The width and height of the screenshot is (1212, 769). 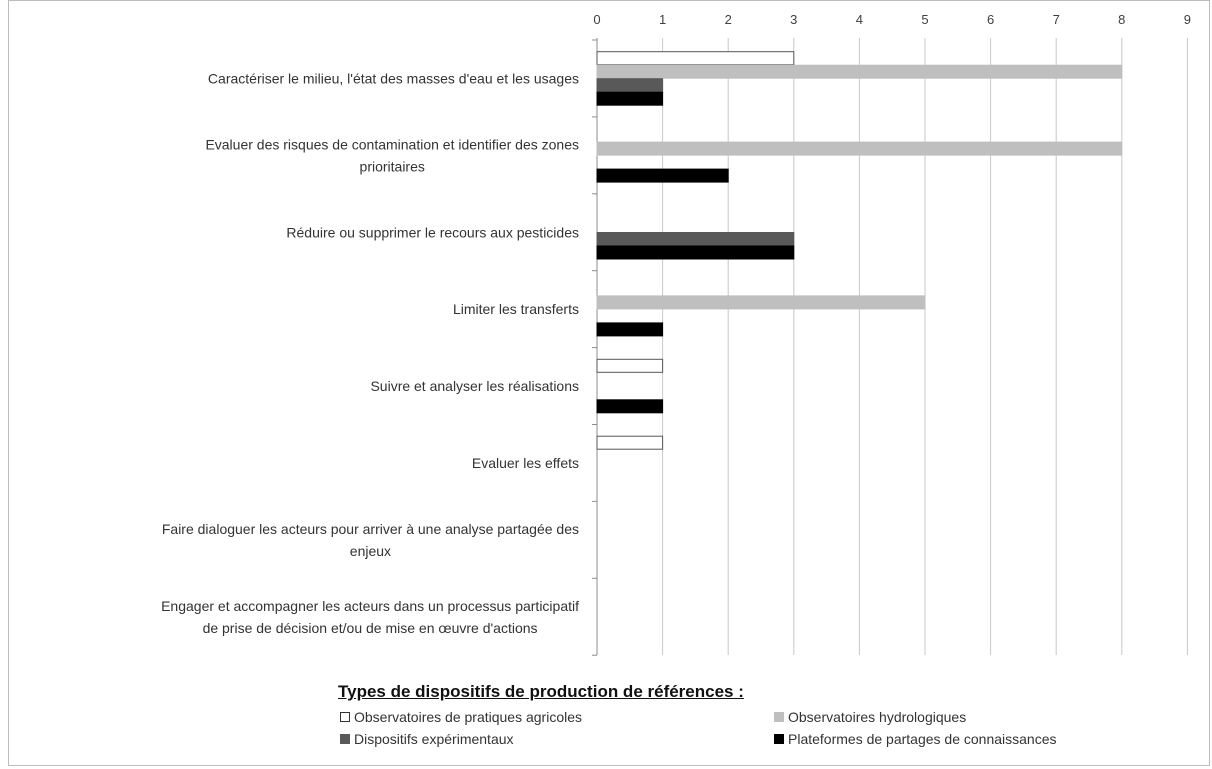 I want to click on x-tick-label: 5, so click(x=924, y=19).